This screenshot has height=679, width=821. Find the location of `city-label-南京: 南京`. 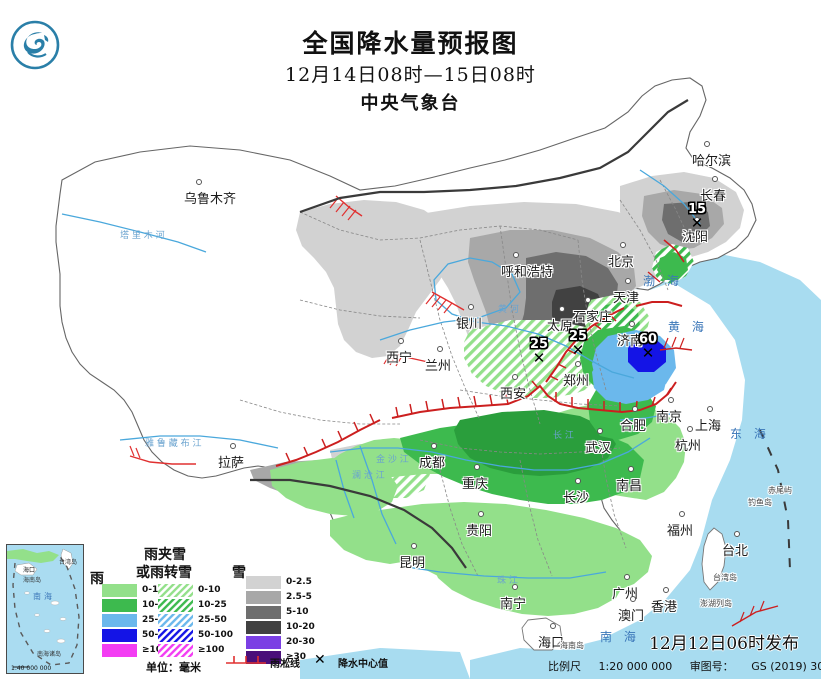

city-label-南京: 南京 is located at coordinates (669, 417).